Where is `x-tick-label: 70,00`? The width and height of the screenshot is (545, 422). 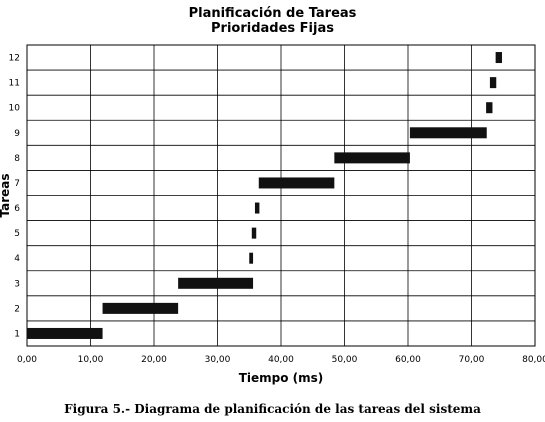
x-tick-label: 70,00 is located at coordinates (472, 360).